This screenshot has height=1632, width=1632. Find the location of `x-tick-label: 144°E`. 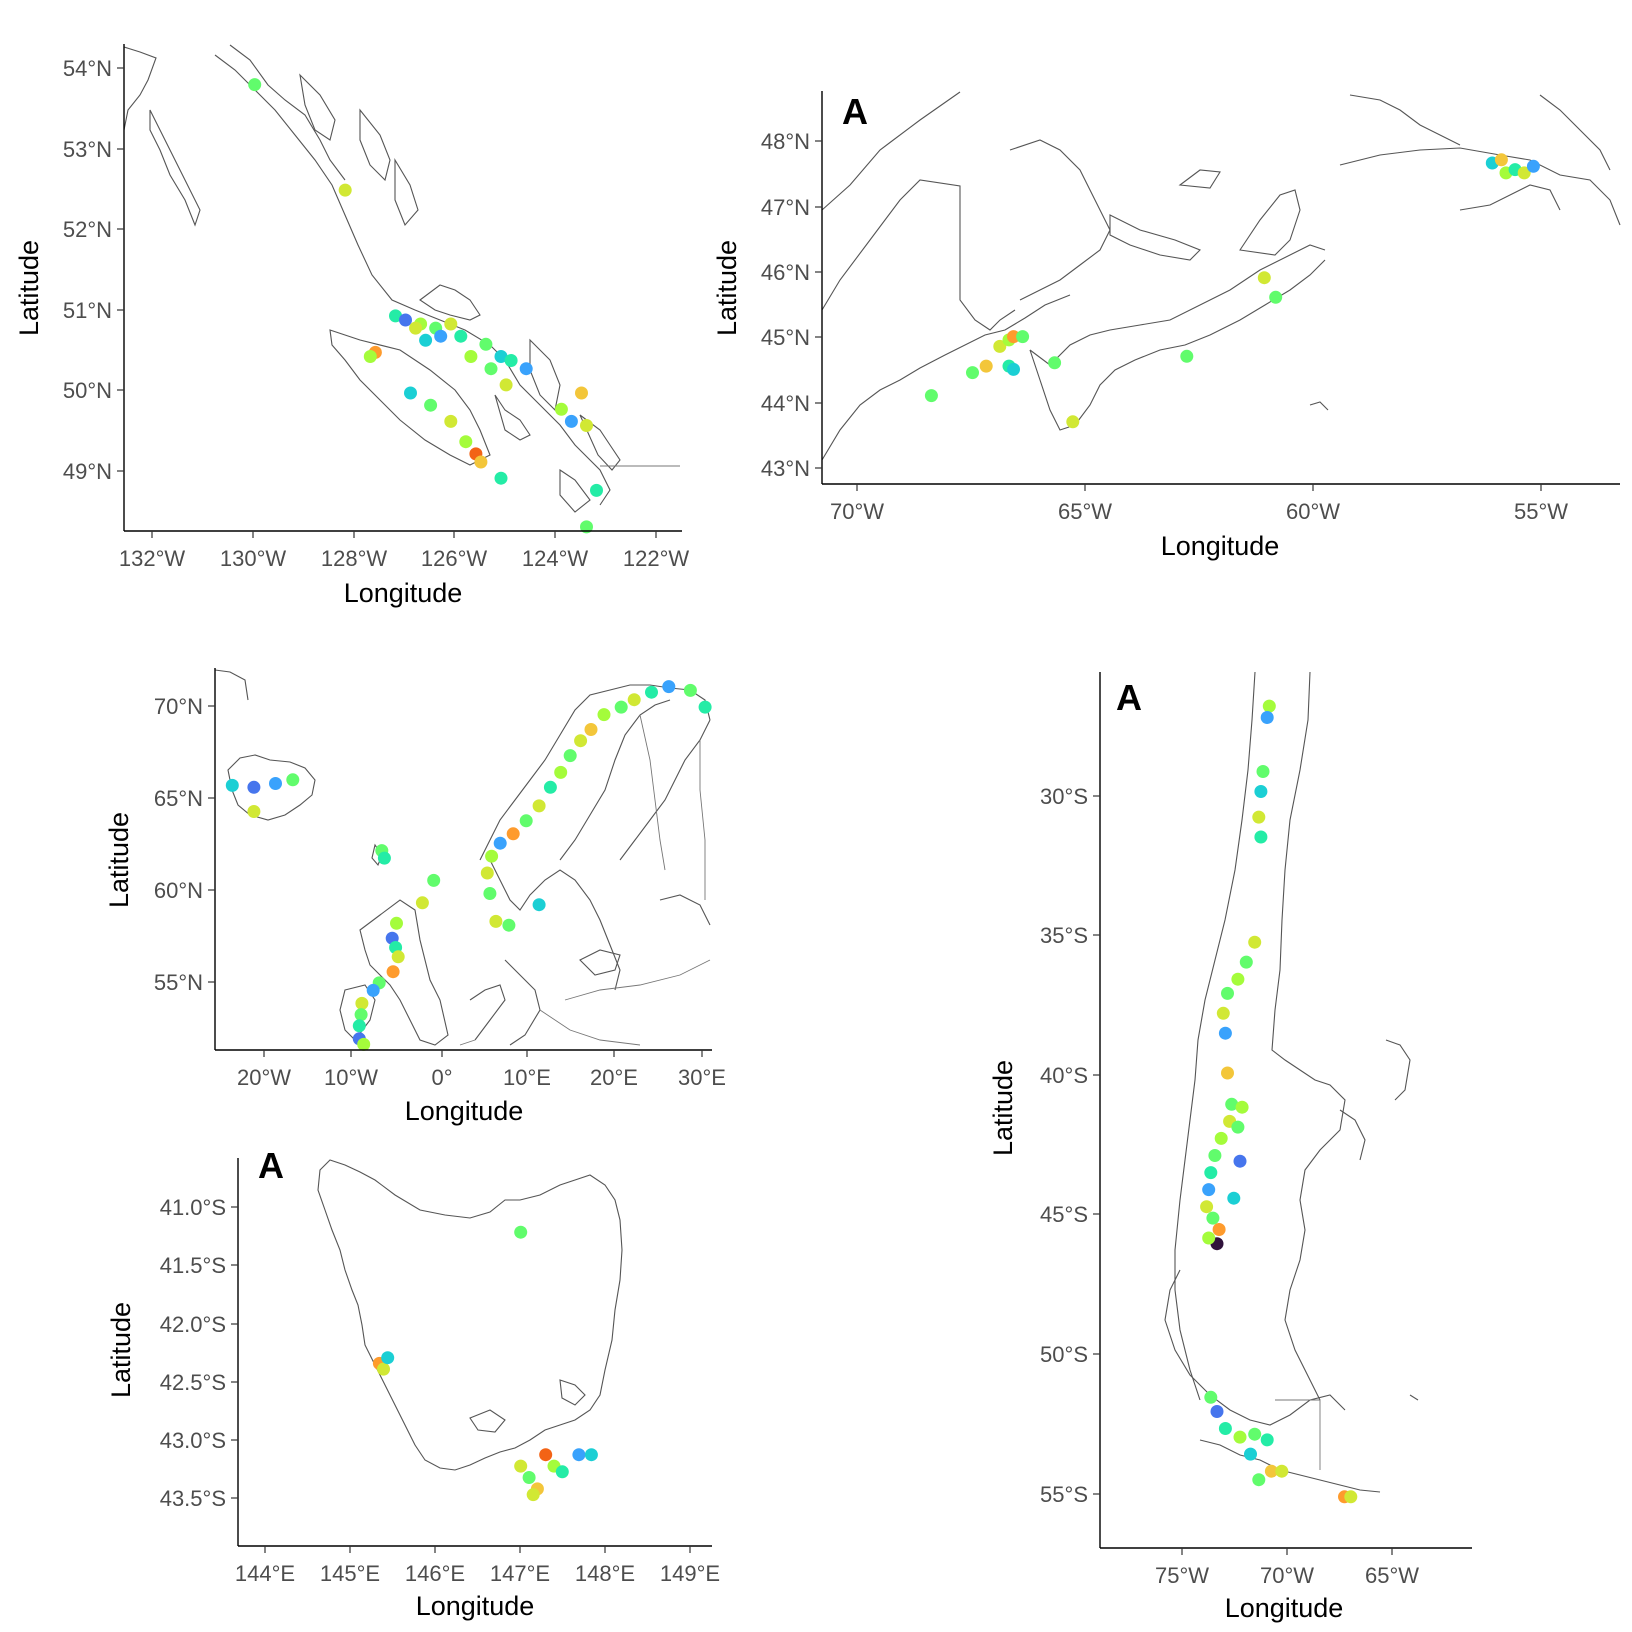

x-tick-label: 144°E is located at coordinates (265, 1573).